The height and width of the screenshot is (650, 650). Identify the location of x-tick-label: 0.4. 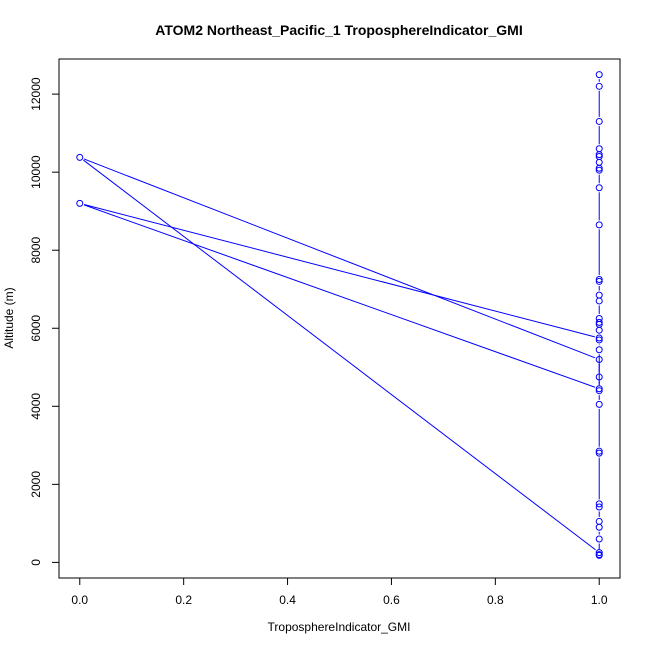
(287, 600).